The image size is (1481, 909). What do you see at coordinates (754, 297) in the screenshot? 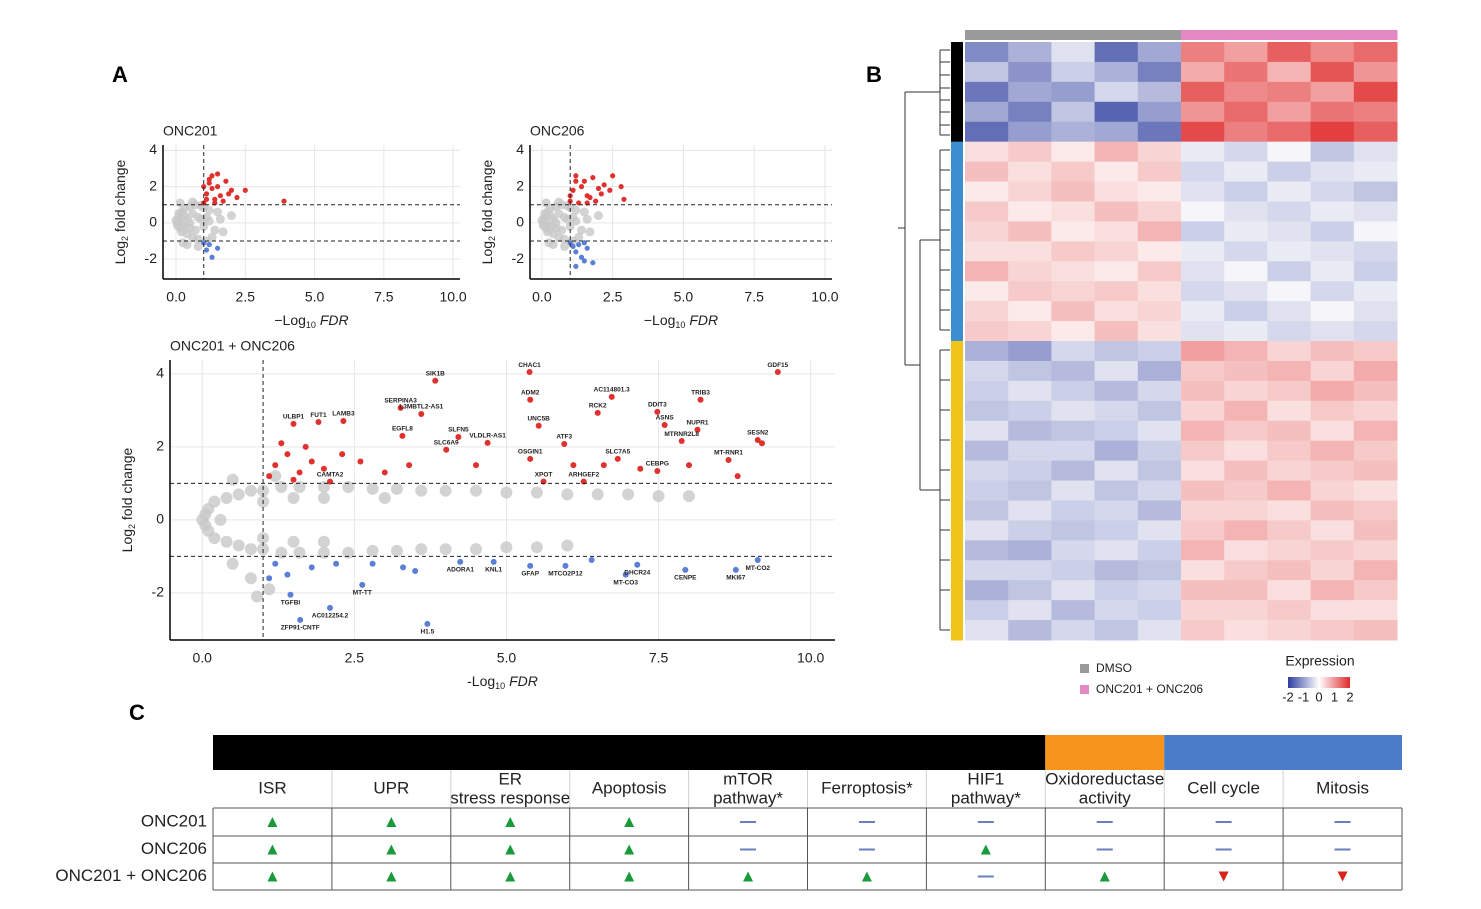
I see `x-tick-label: 7.5` at bounding box center [754, 297].